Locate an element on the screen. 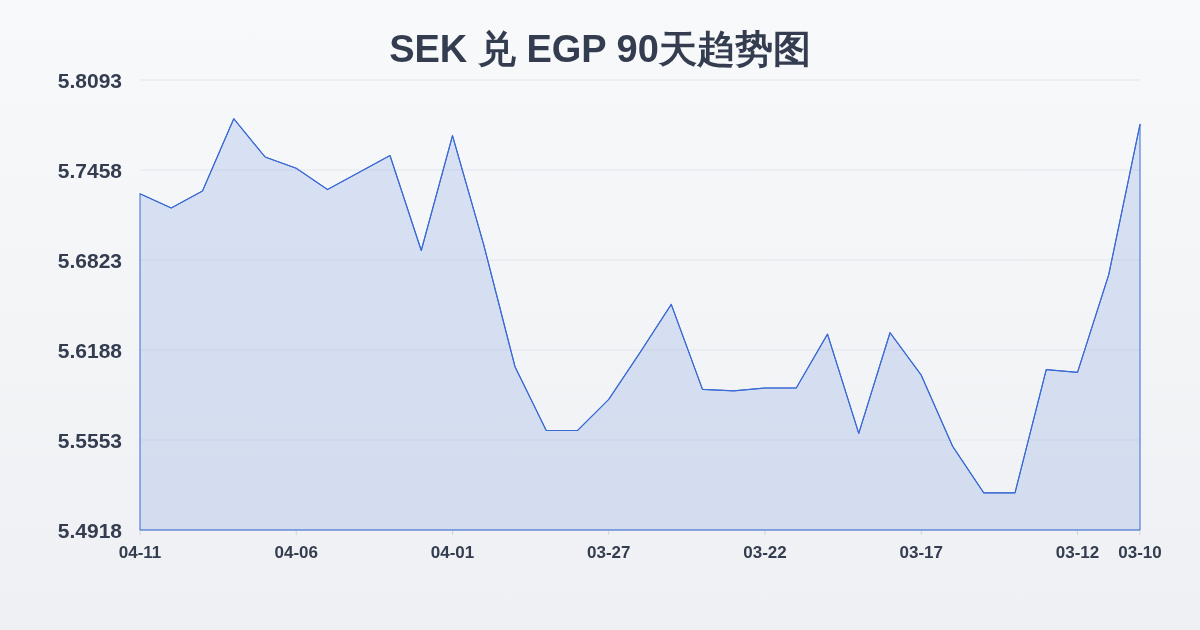 The height and width of the screenshot is (630, 1200). x-tick-label: 04-01 is located at coordinates (452, 552).